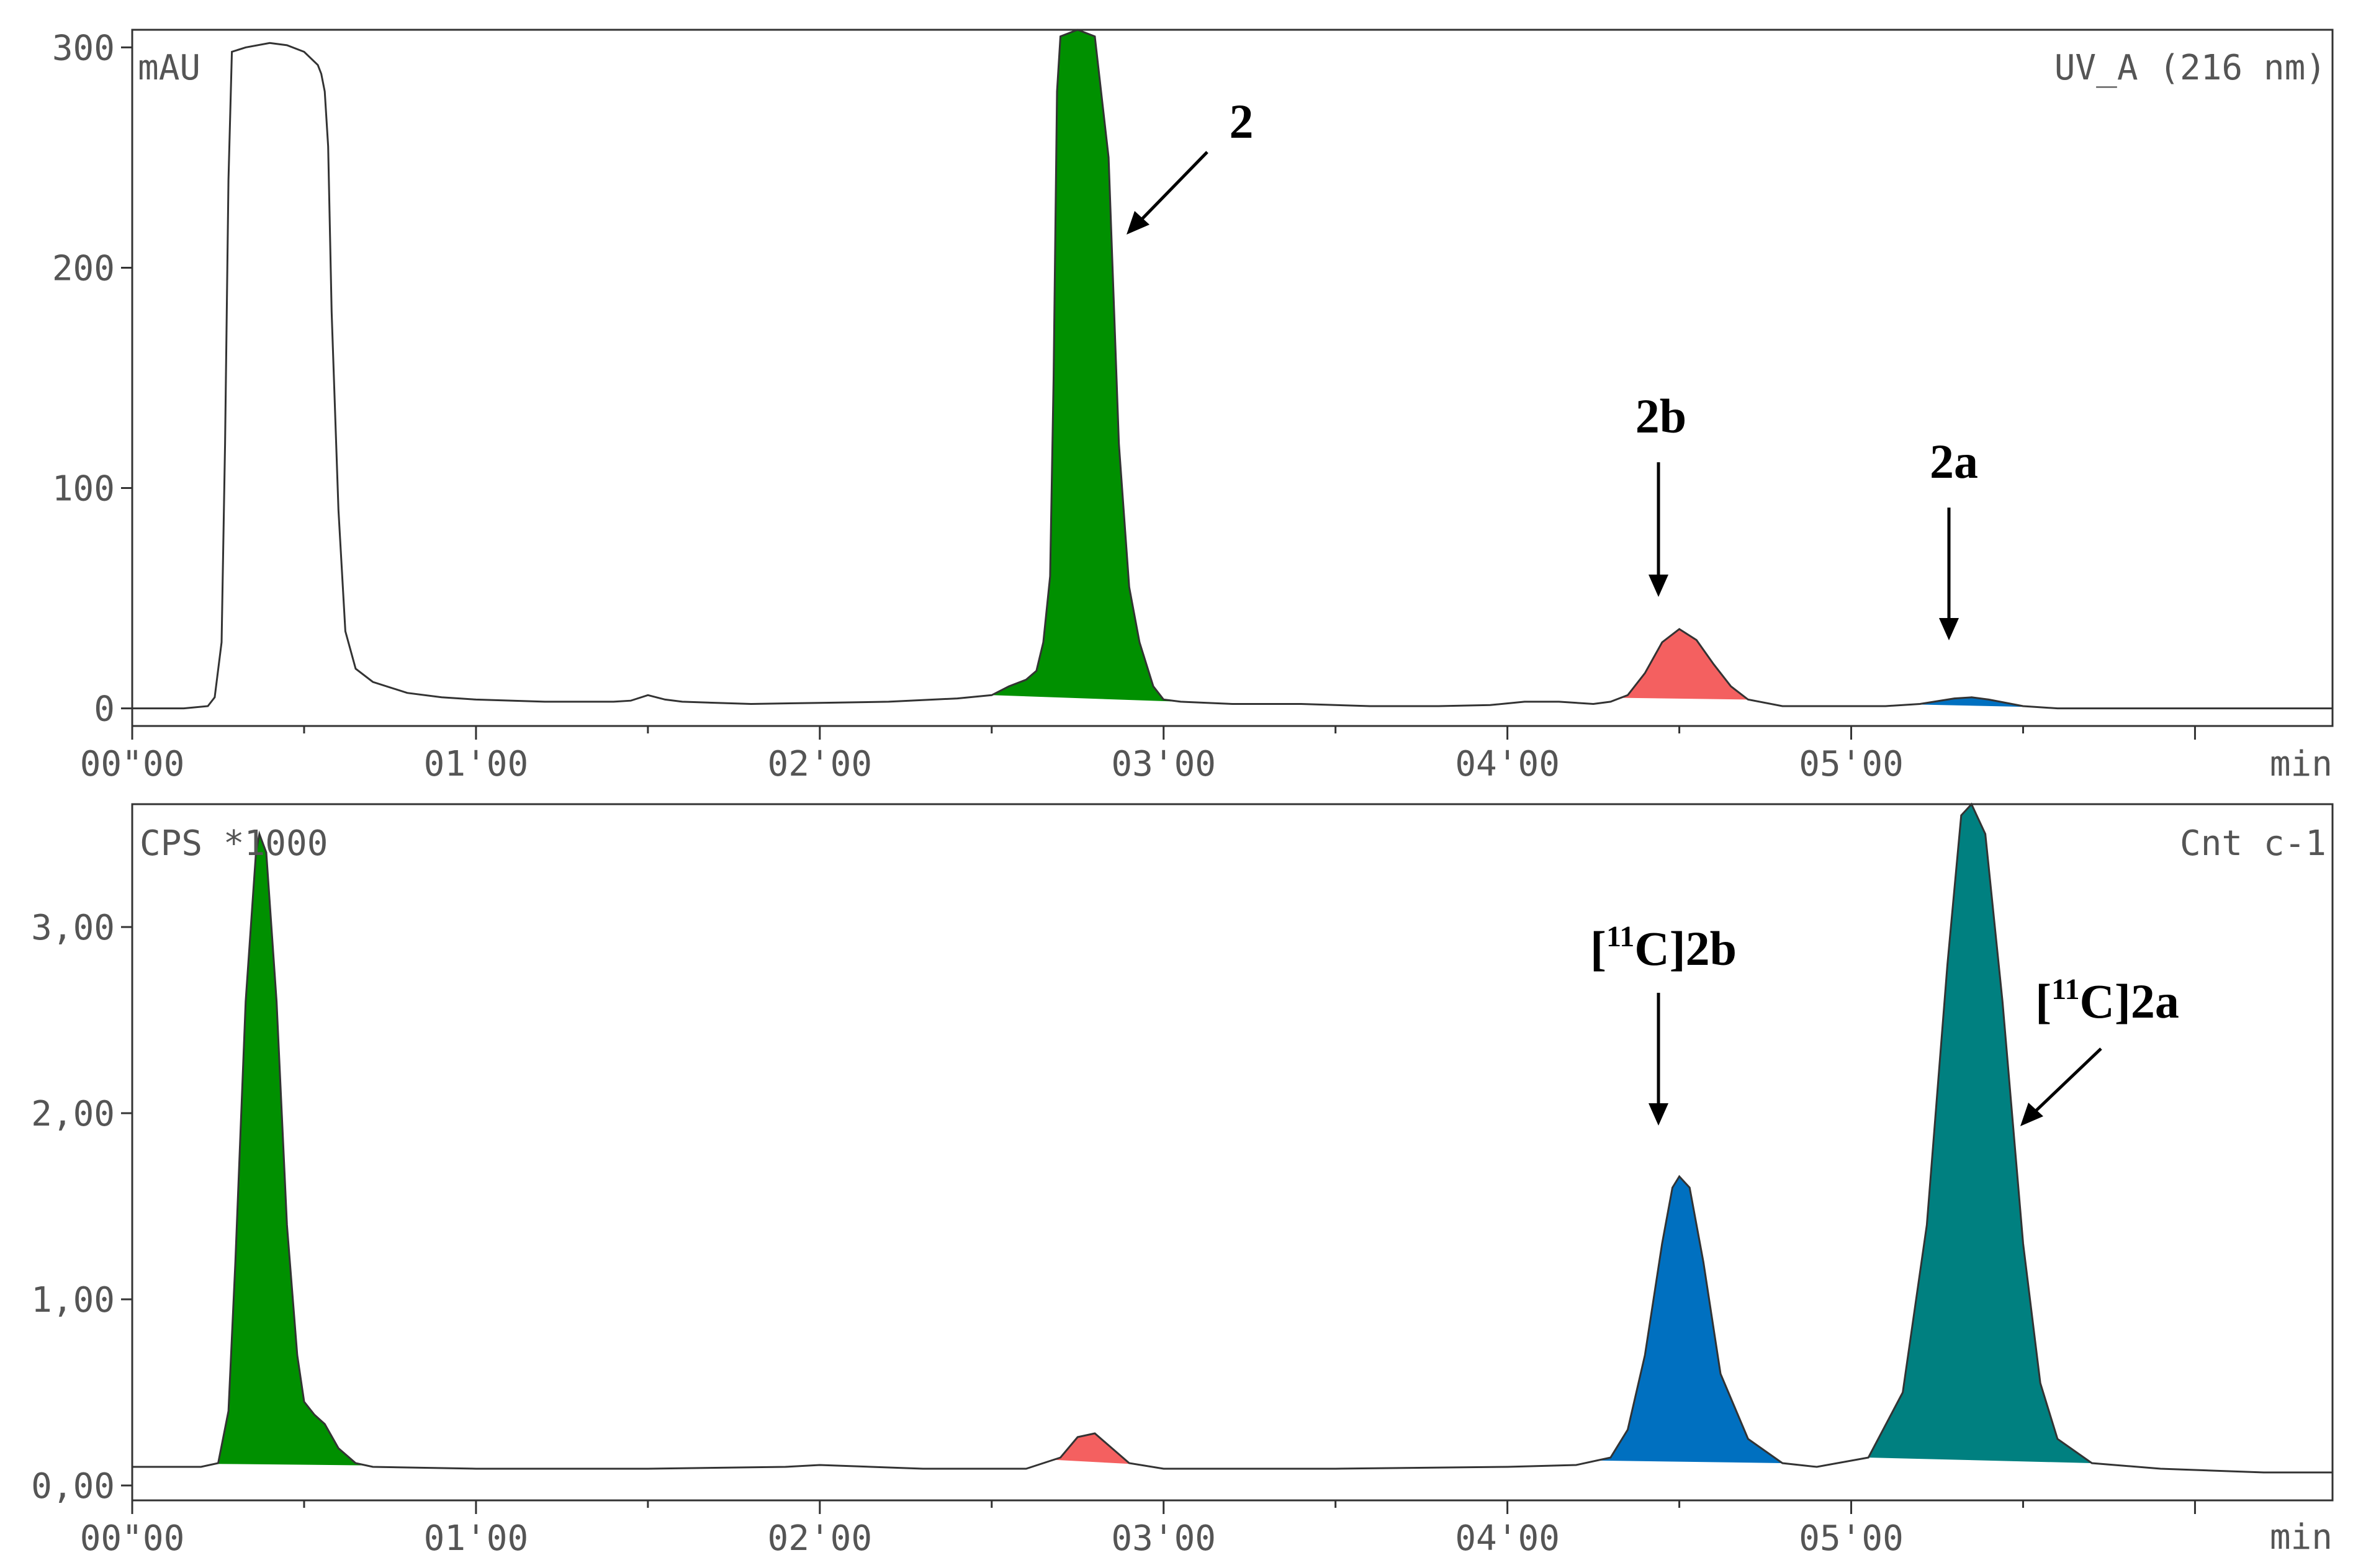  Describe the element at coordinates (1242, 121) in the screenshot. I see `annotation-2: 2` at that location.